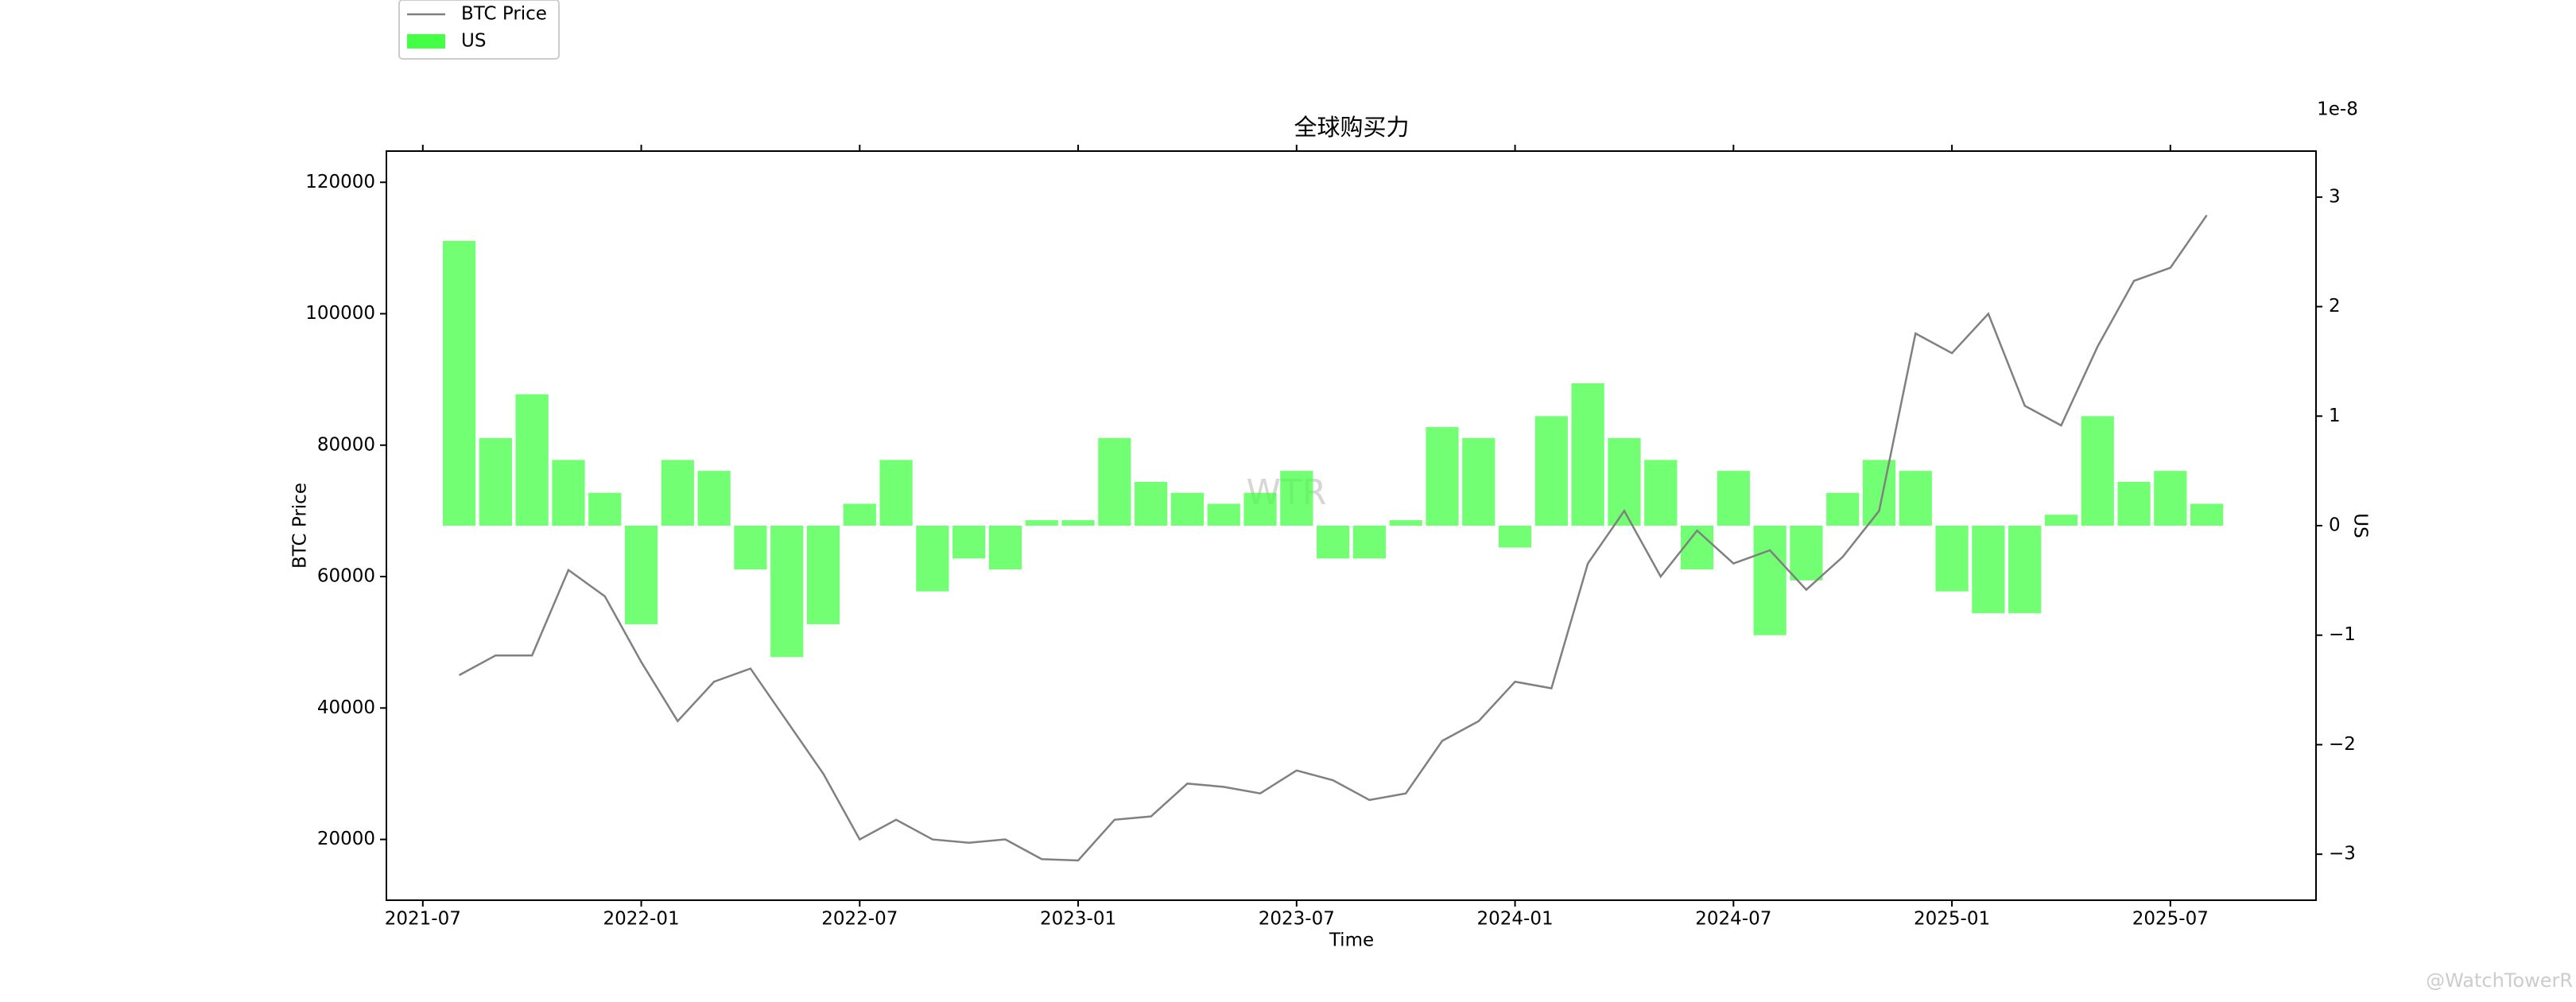  Describe the element at coordinates (346, 444) in the screenshot. I see `y-tick-label: 80000` at that location.